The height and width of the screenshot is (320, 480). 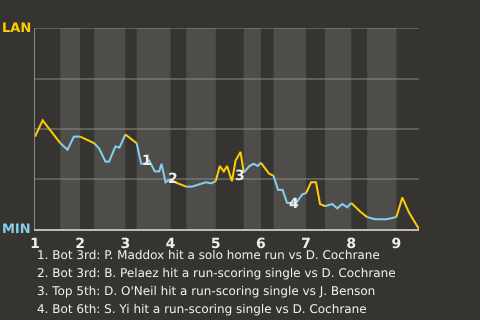 What do you see at coordinates (216, 273) in the screenshot?
I see `text: 2. Bot 3rd: B. Pelaez hit a run-scoring single vs D. Cochrane` at bounding box center [216, 273].